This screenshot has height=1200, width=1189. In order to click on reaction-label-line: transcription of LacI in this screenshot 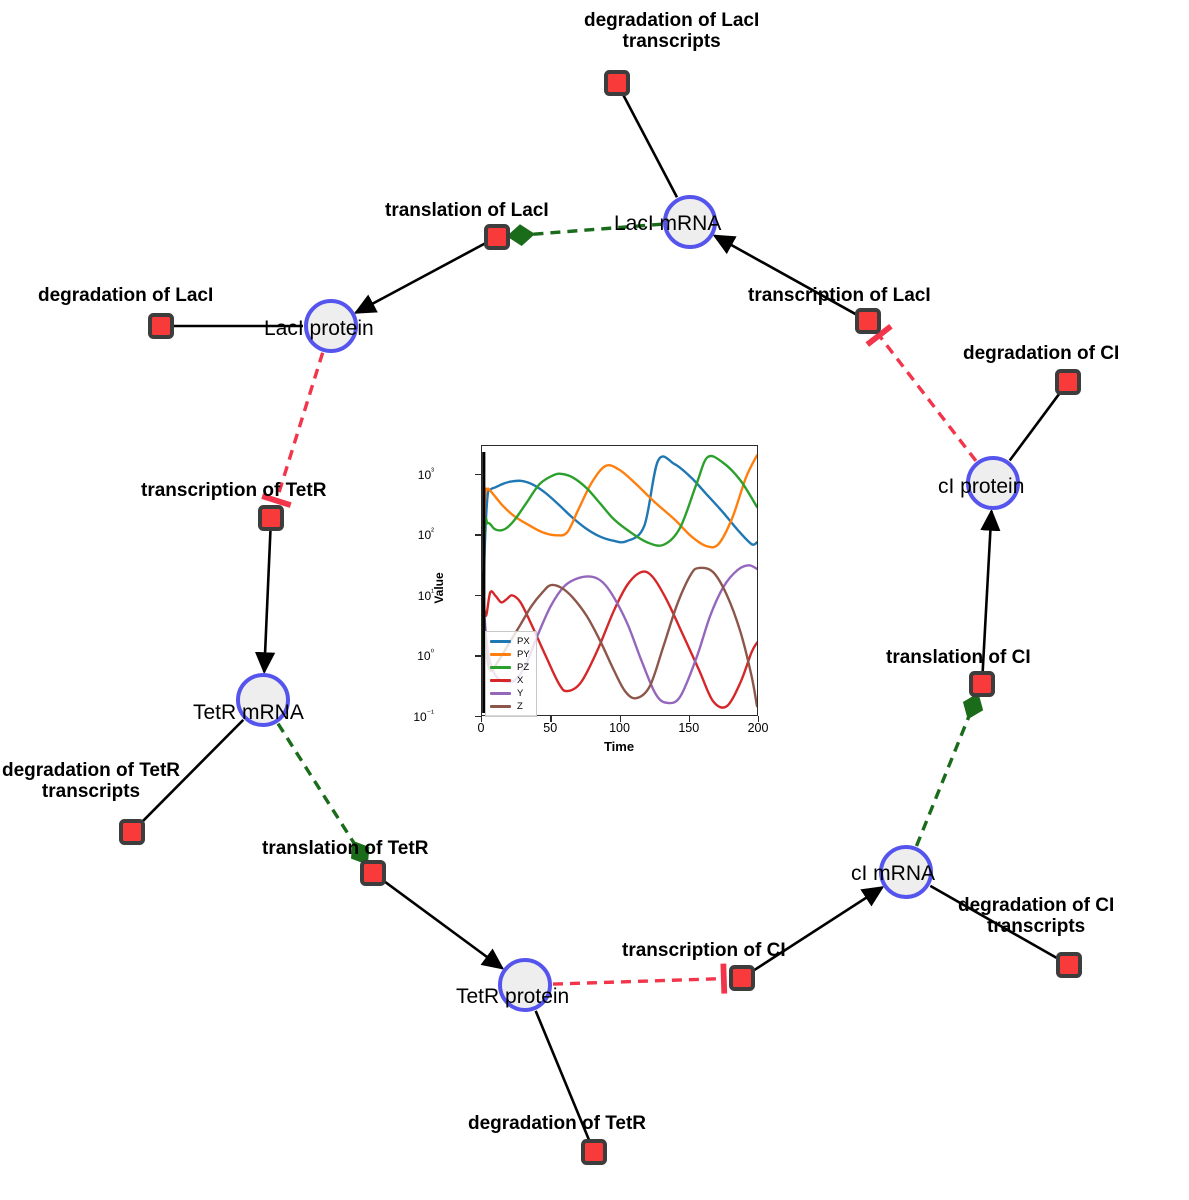, I will do `click(839, 295)`.